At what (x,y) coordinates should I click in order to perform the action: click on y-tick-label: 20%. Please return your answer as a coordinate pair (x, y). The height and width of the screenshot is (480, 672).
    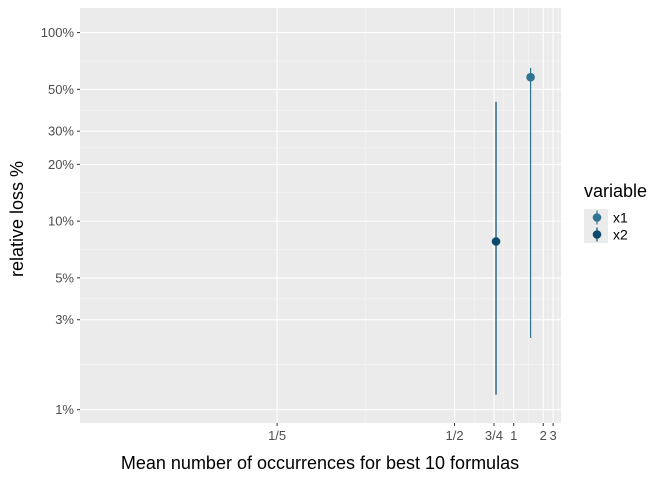
    Looking at the image, I should click on (61, 164).